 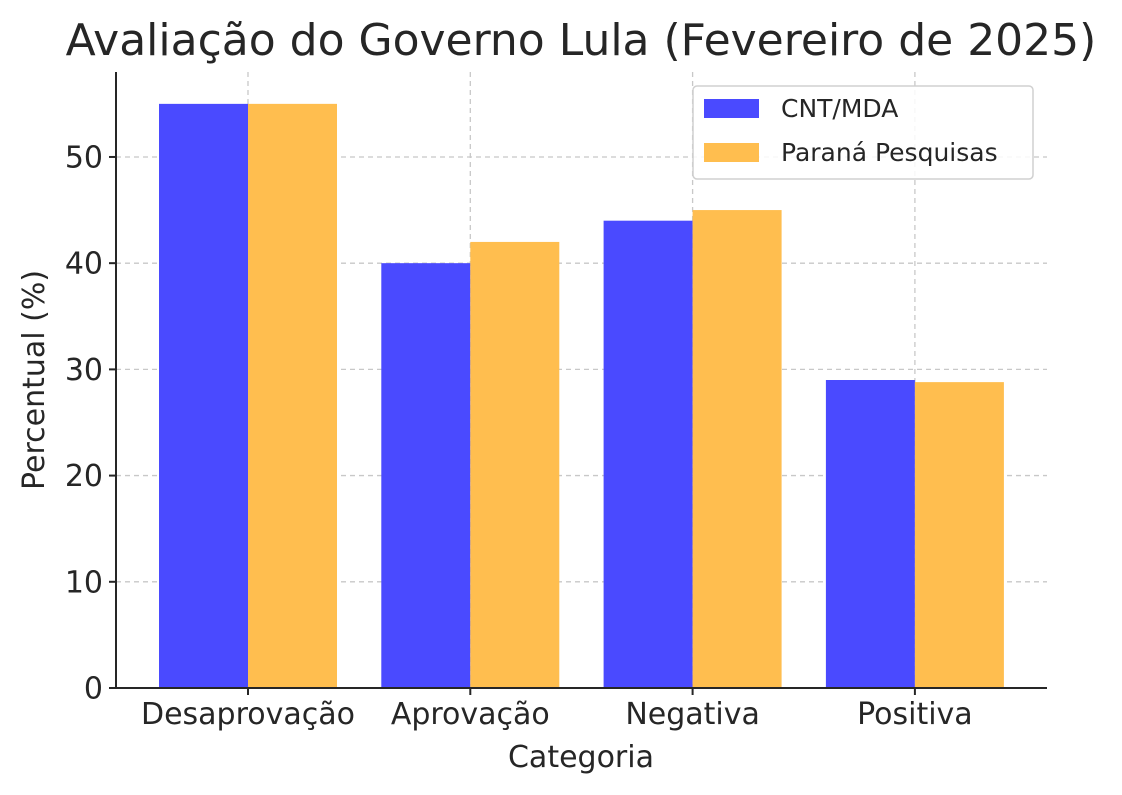 What do you see at coordinates (292, 396) in the screenshot?
I see `bar-parana-pesquisas-desaprovacao` at bounding box center [292, 396].